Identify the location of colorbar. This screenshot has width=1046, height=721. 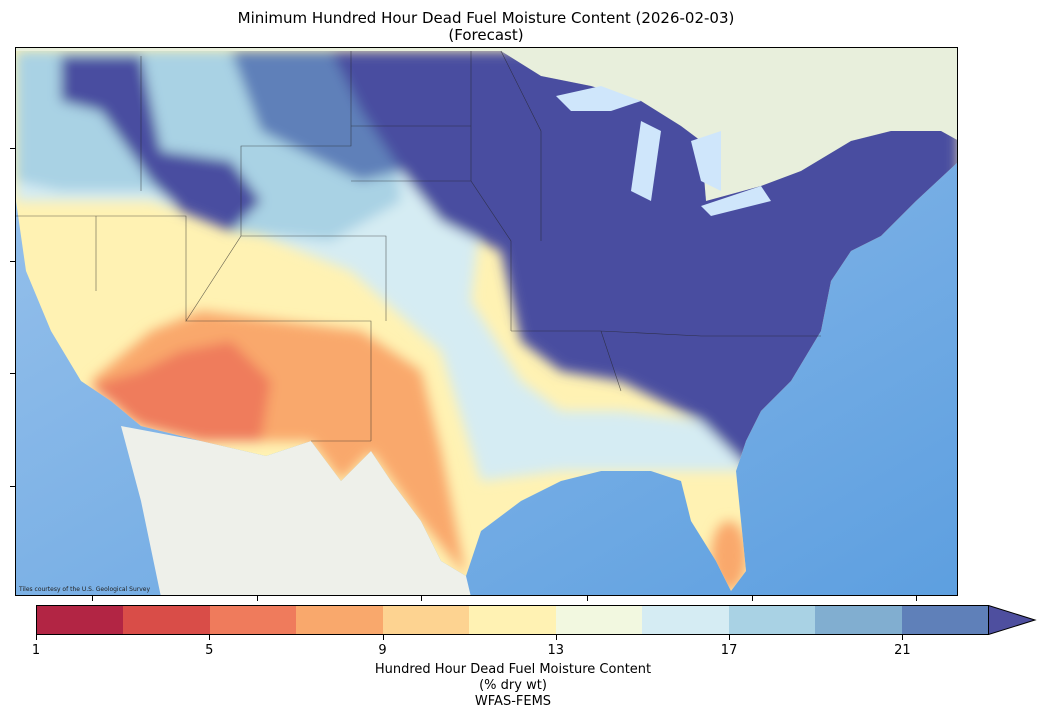
(512, 620).